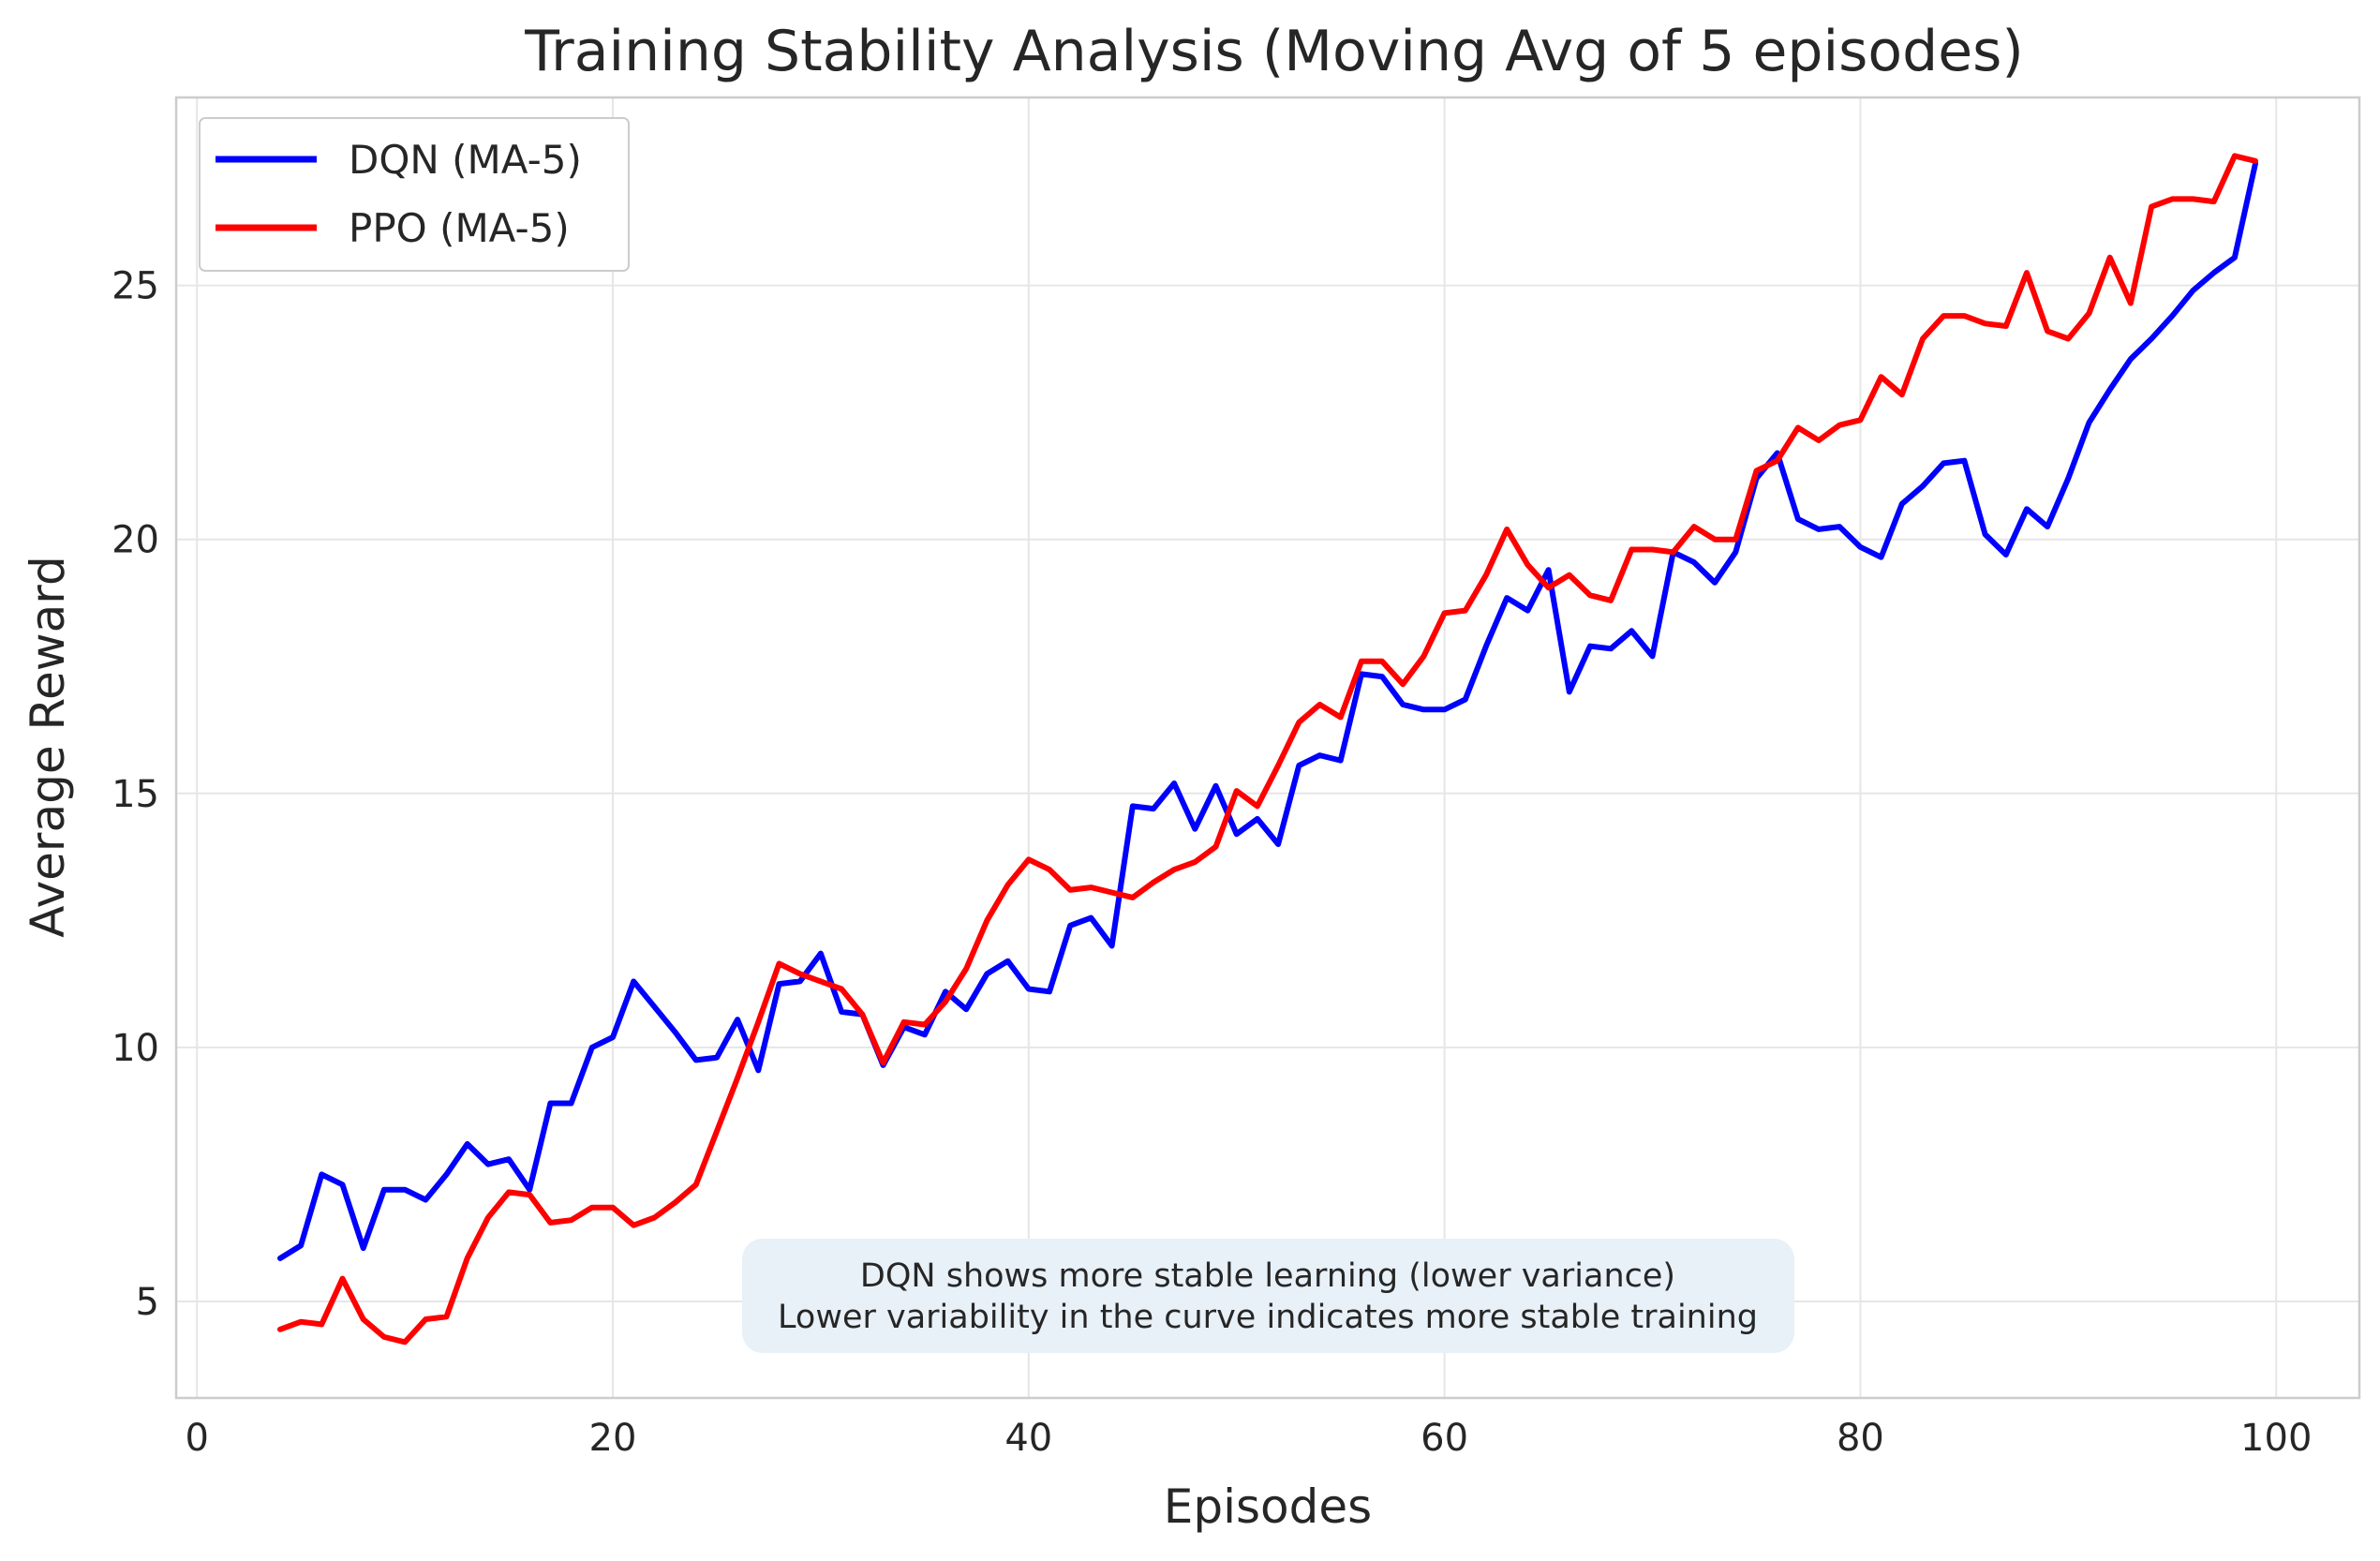 This screenshot has width=2380, height=1561. Describe the element at coordinates (1248, 1438) in the screenshot. I see `x-axis-ticks: 0 20 40 60 80 100` at that location.